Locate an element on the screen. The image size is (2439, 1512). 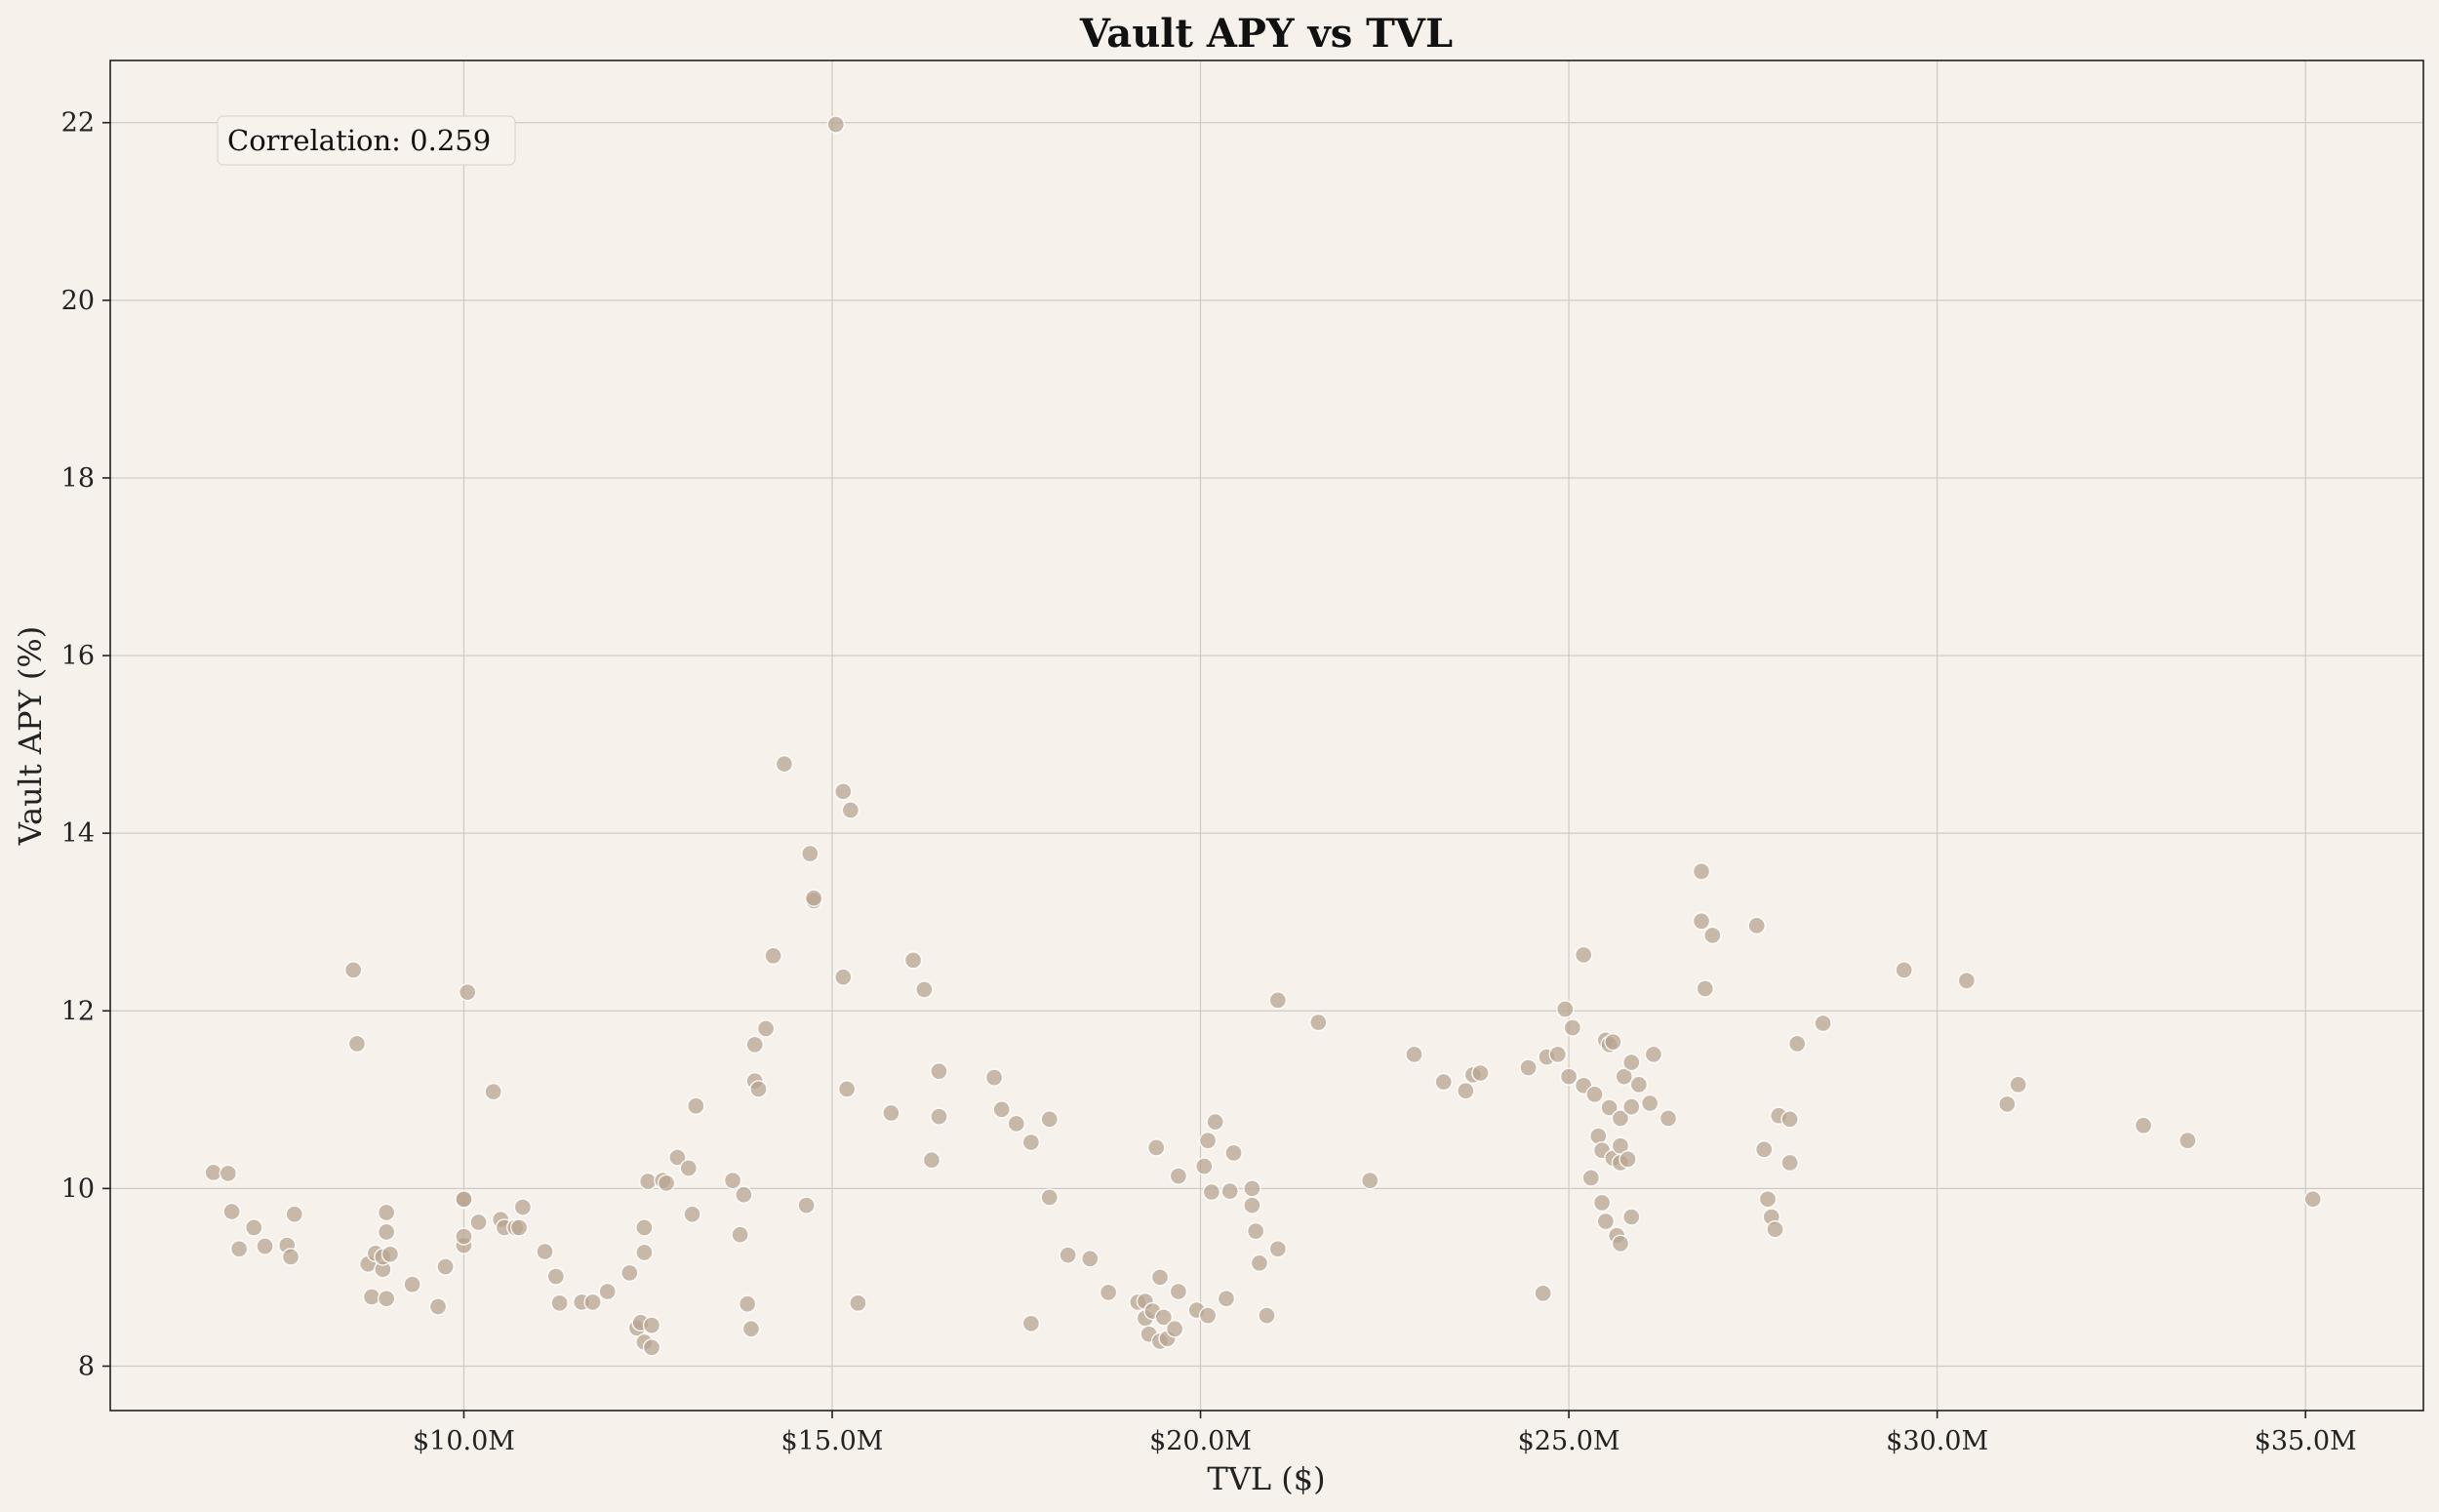
x-tick-label: $35.0M is located at coordinates (2306, 1441).